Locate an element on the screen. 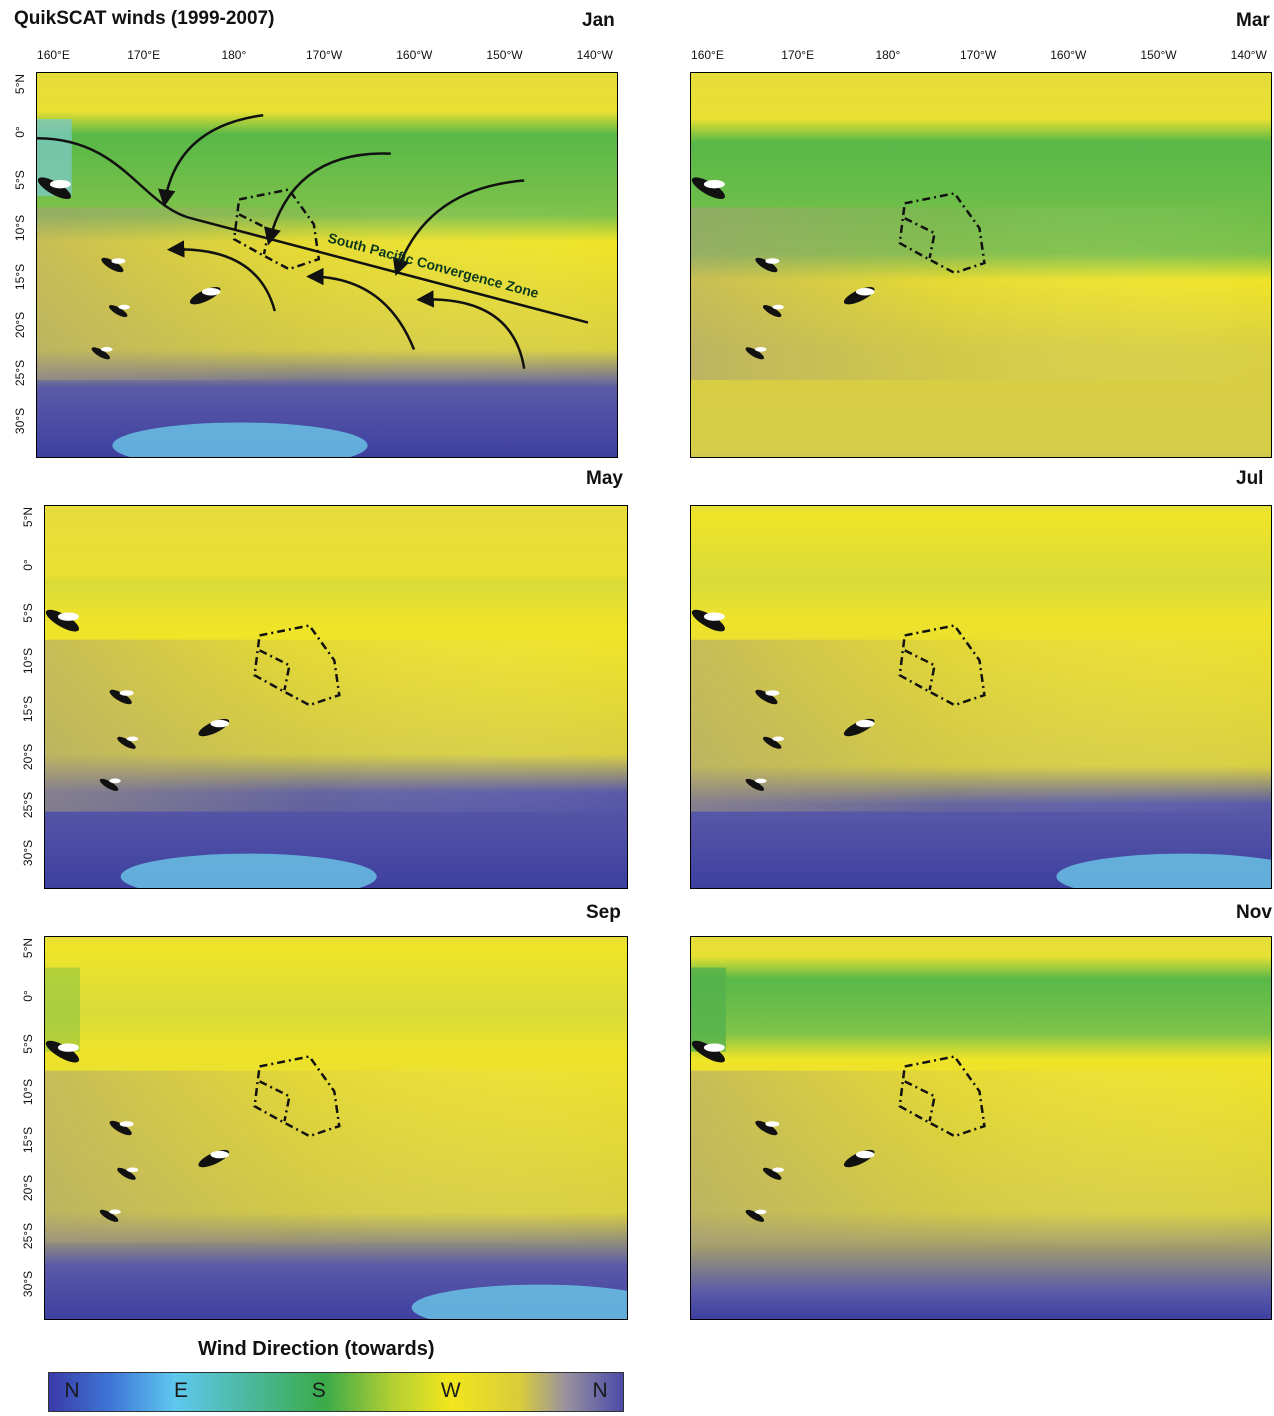 The width and height of the screenshot is (1274, 1416). colorbar-label-n2: N is located at coordinates (600, 1390).